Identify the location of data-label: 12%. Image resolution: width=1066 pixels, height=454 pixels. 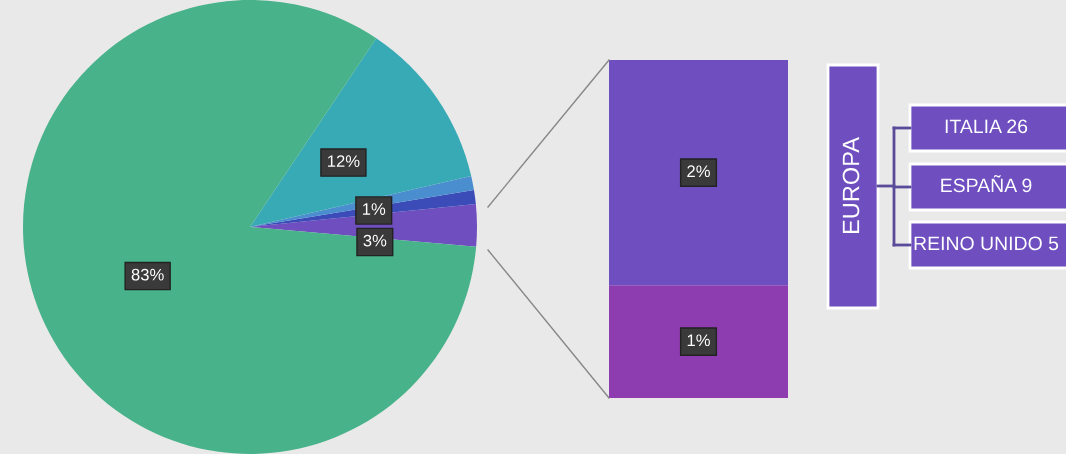
(344, 161).